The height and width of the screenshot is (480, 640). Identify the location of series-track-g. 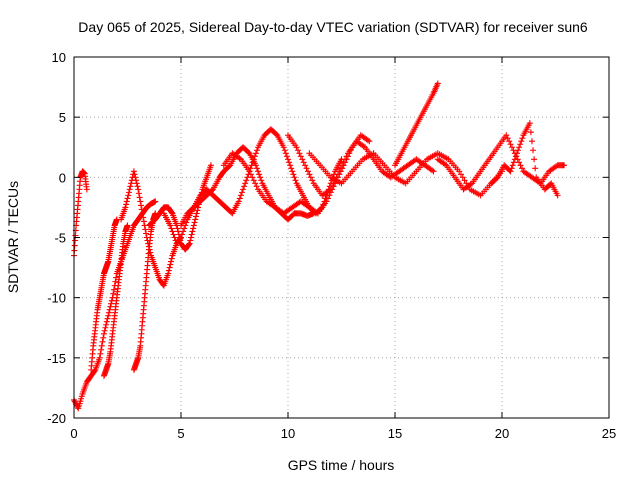
(179, 207).